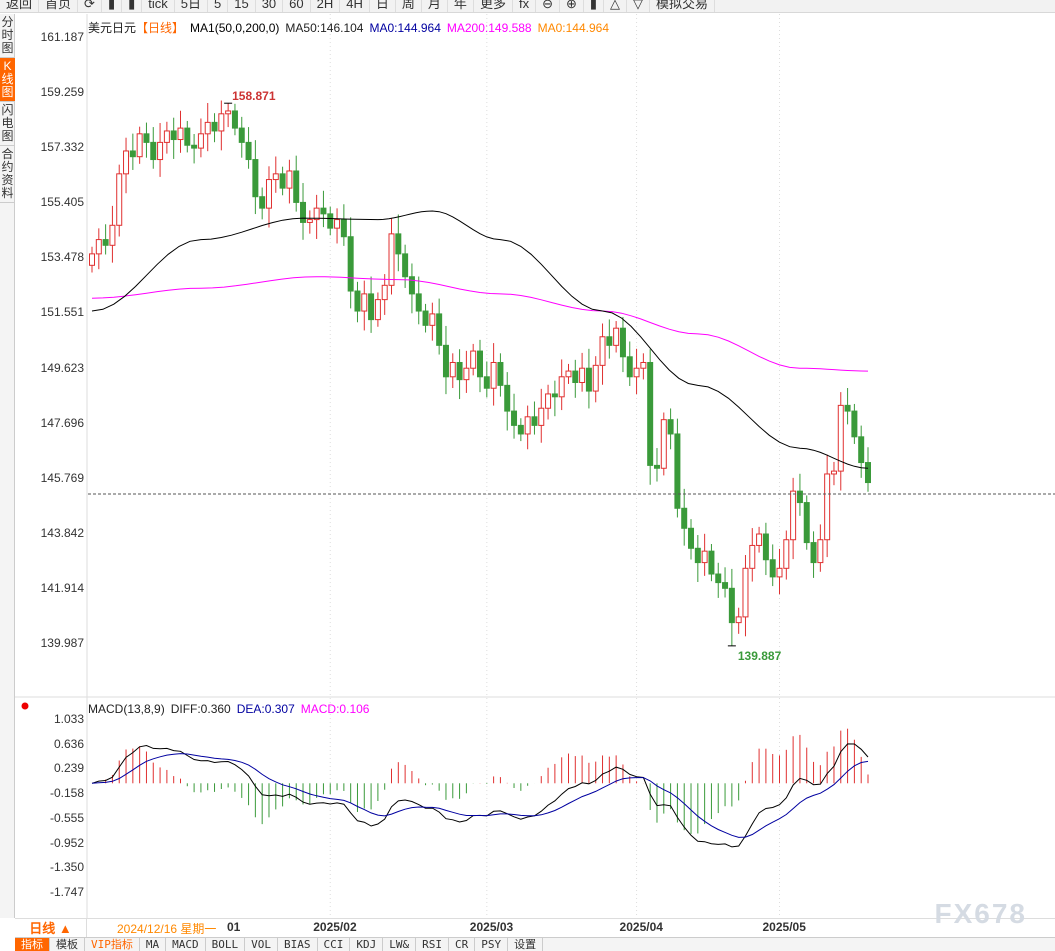 Image resolution: width=1055 pixels, height=951 pixels. Describe the element at coordinates (59, 6) in the screenshot. I see `toolbar-button: 首页` at that location.